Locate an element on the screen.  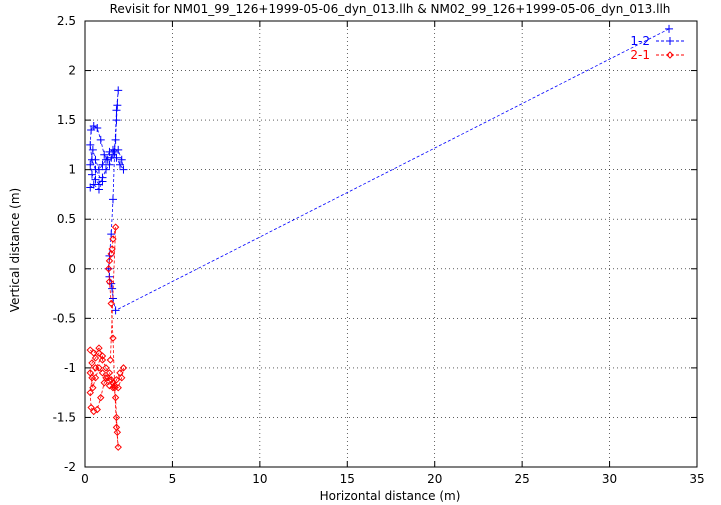
y-axis-label: Vertical distance (m) is located at coordinates (15, 250).